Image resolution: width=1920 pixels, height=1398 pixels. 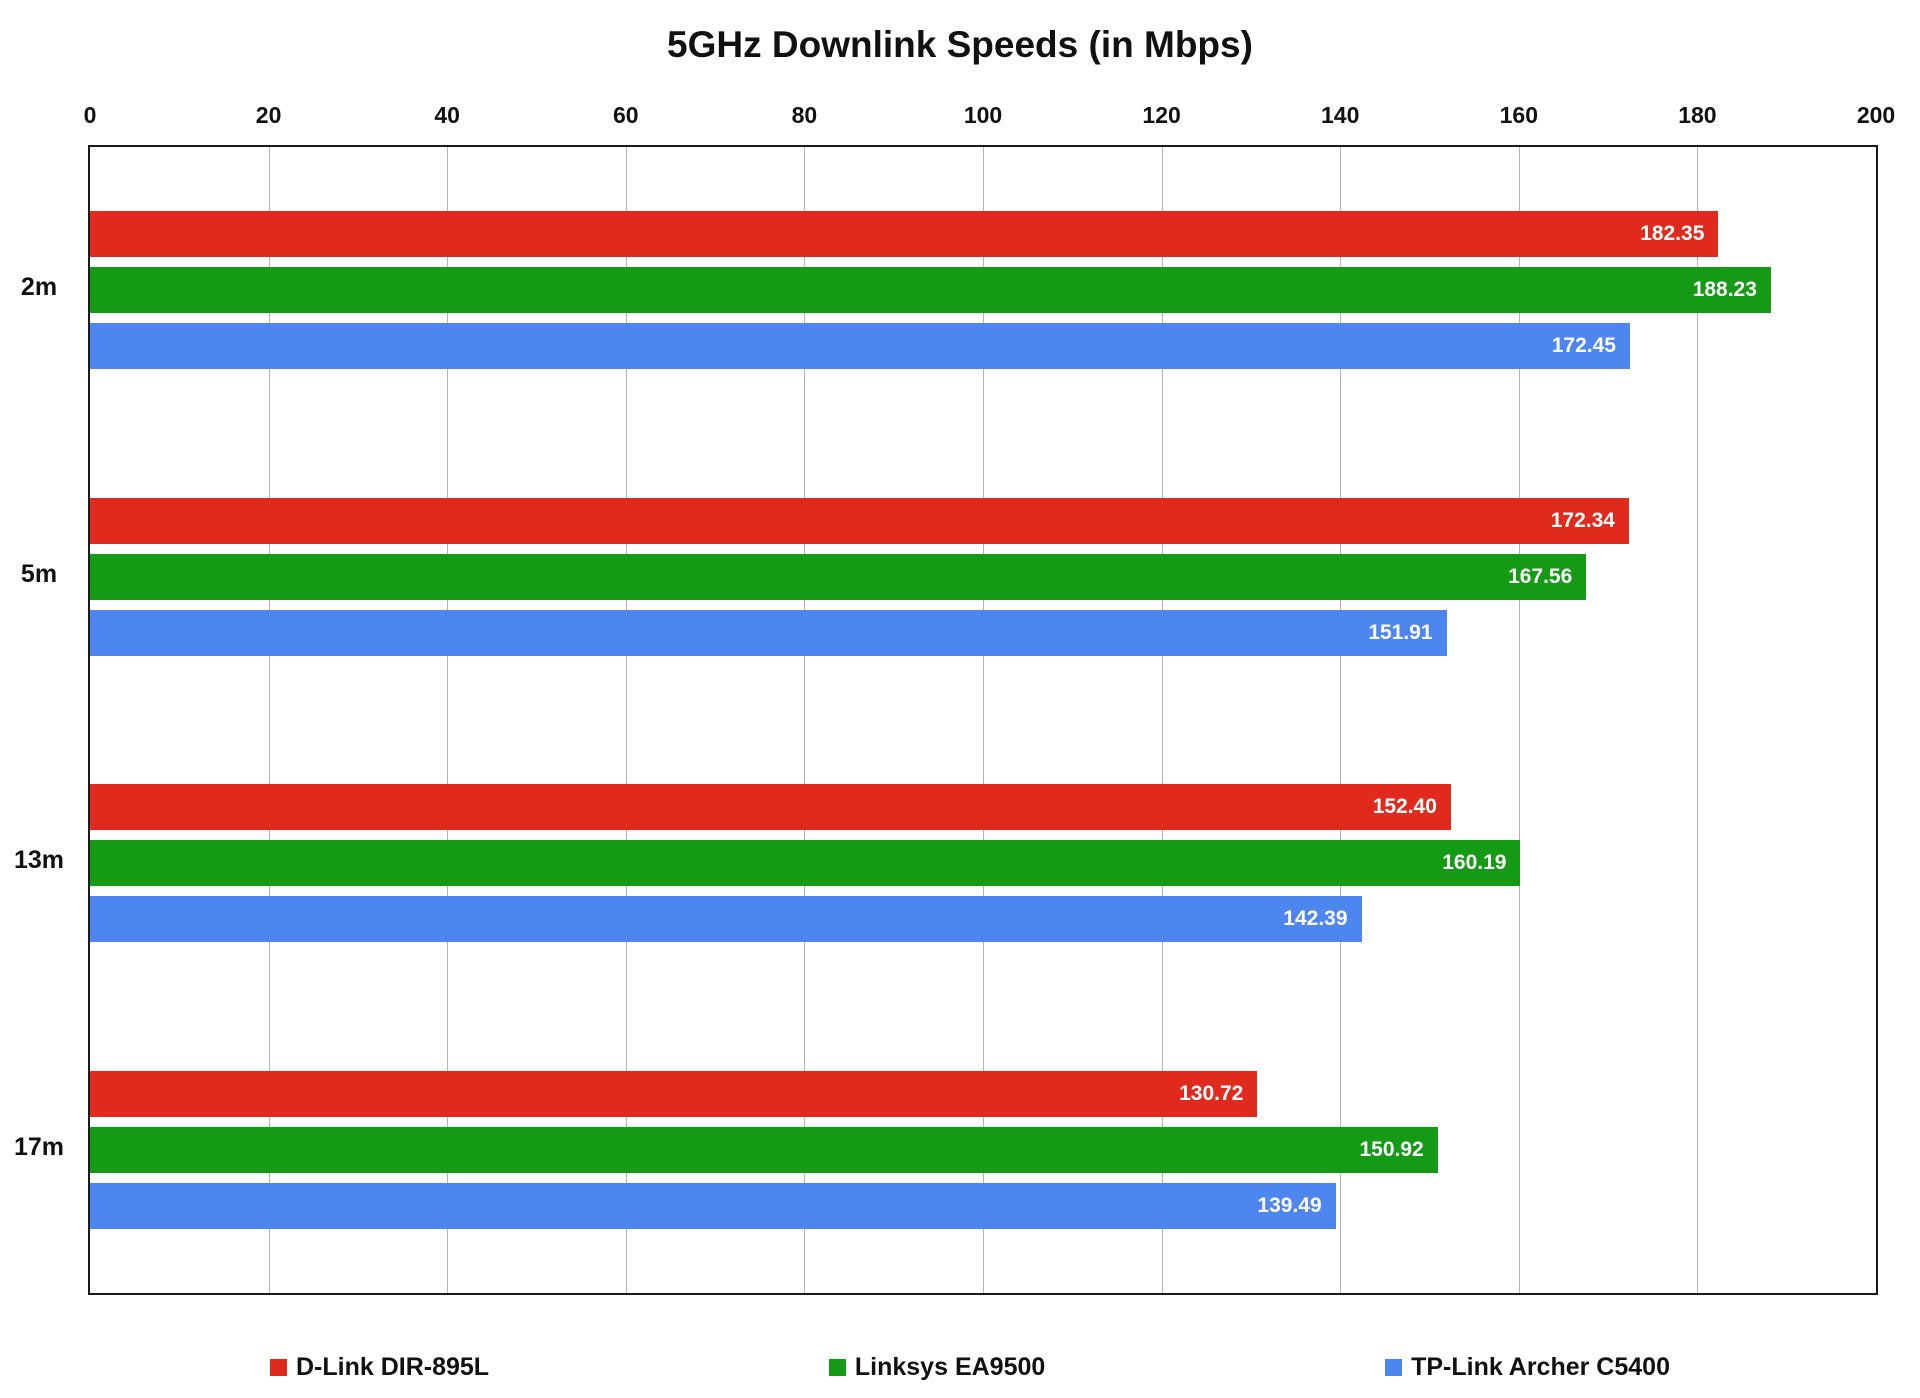 What do you see at coordinates (1315, 919) in the screenshot?
I see `bar-value-label: 142.39` at bounding box center [1315, 919].